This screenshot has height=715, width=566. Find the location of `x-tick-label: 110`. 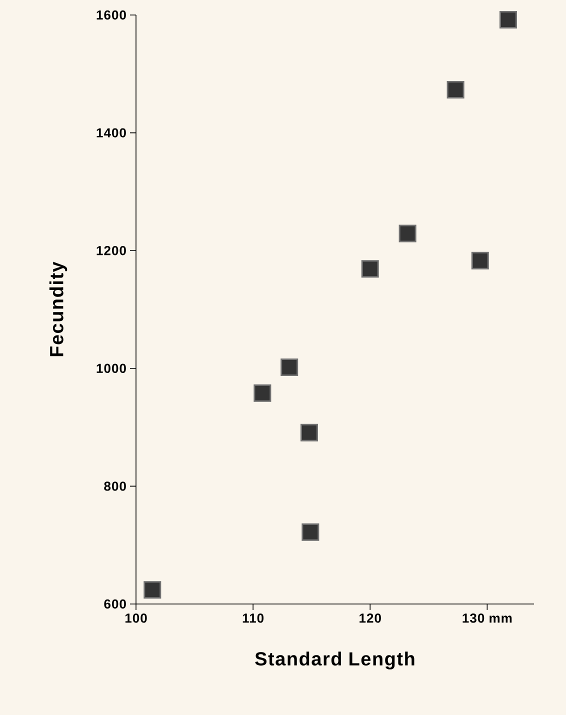

x-tick-label: 110 is located at coordinates (253, 618).